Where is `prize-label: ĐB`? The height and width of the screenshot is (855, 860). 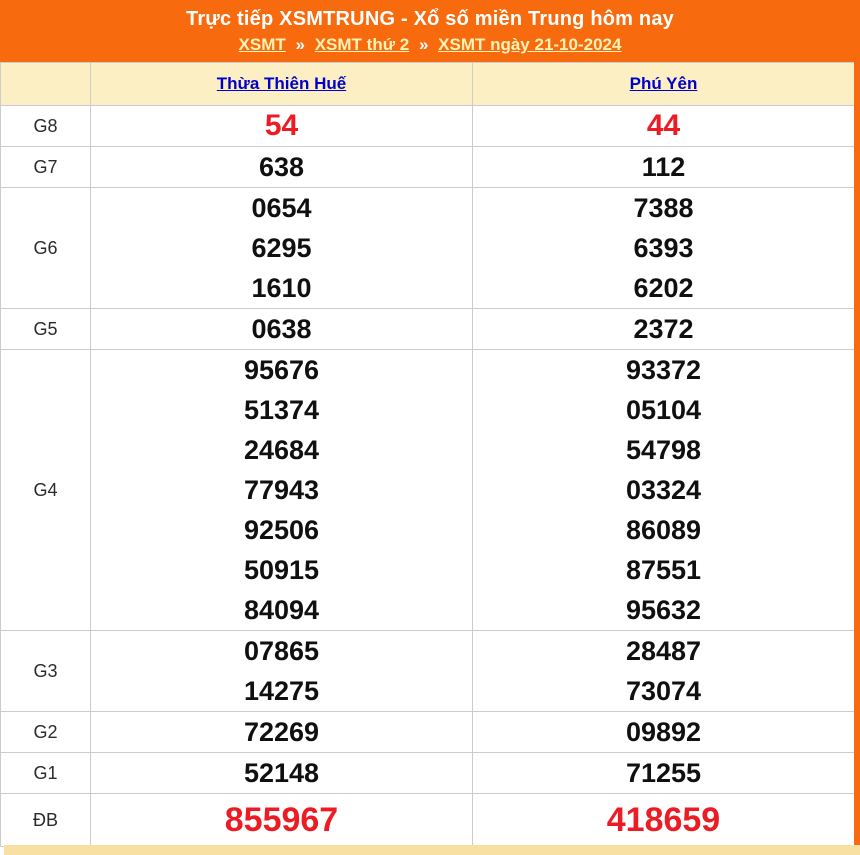
prize-label: ĐB is located at coordinates (45, 820).